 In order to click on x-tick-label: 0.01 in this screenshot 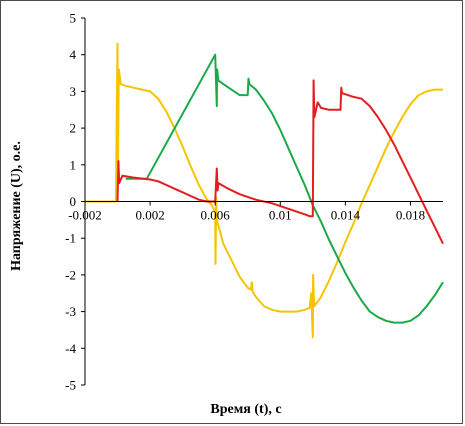, I will do `click(280, 215)`.